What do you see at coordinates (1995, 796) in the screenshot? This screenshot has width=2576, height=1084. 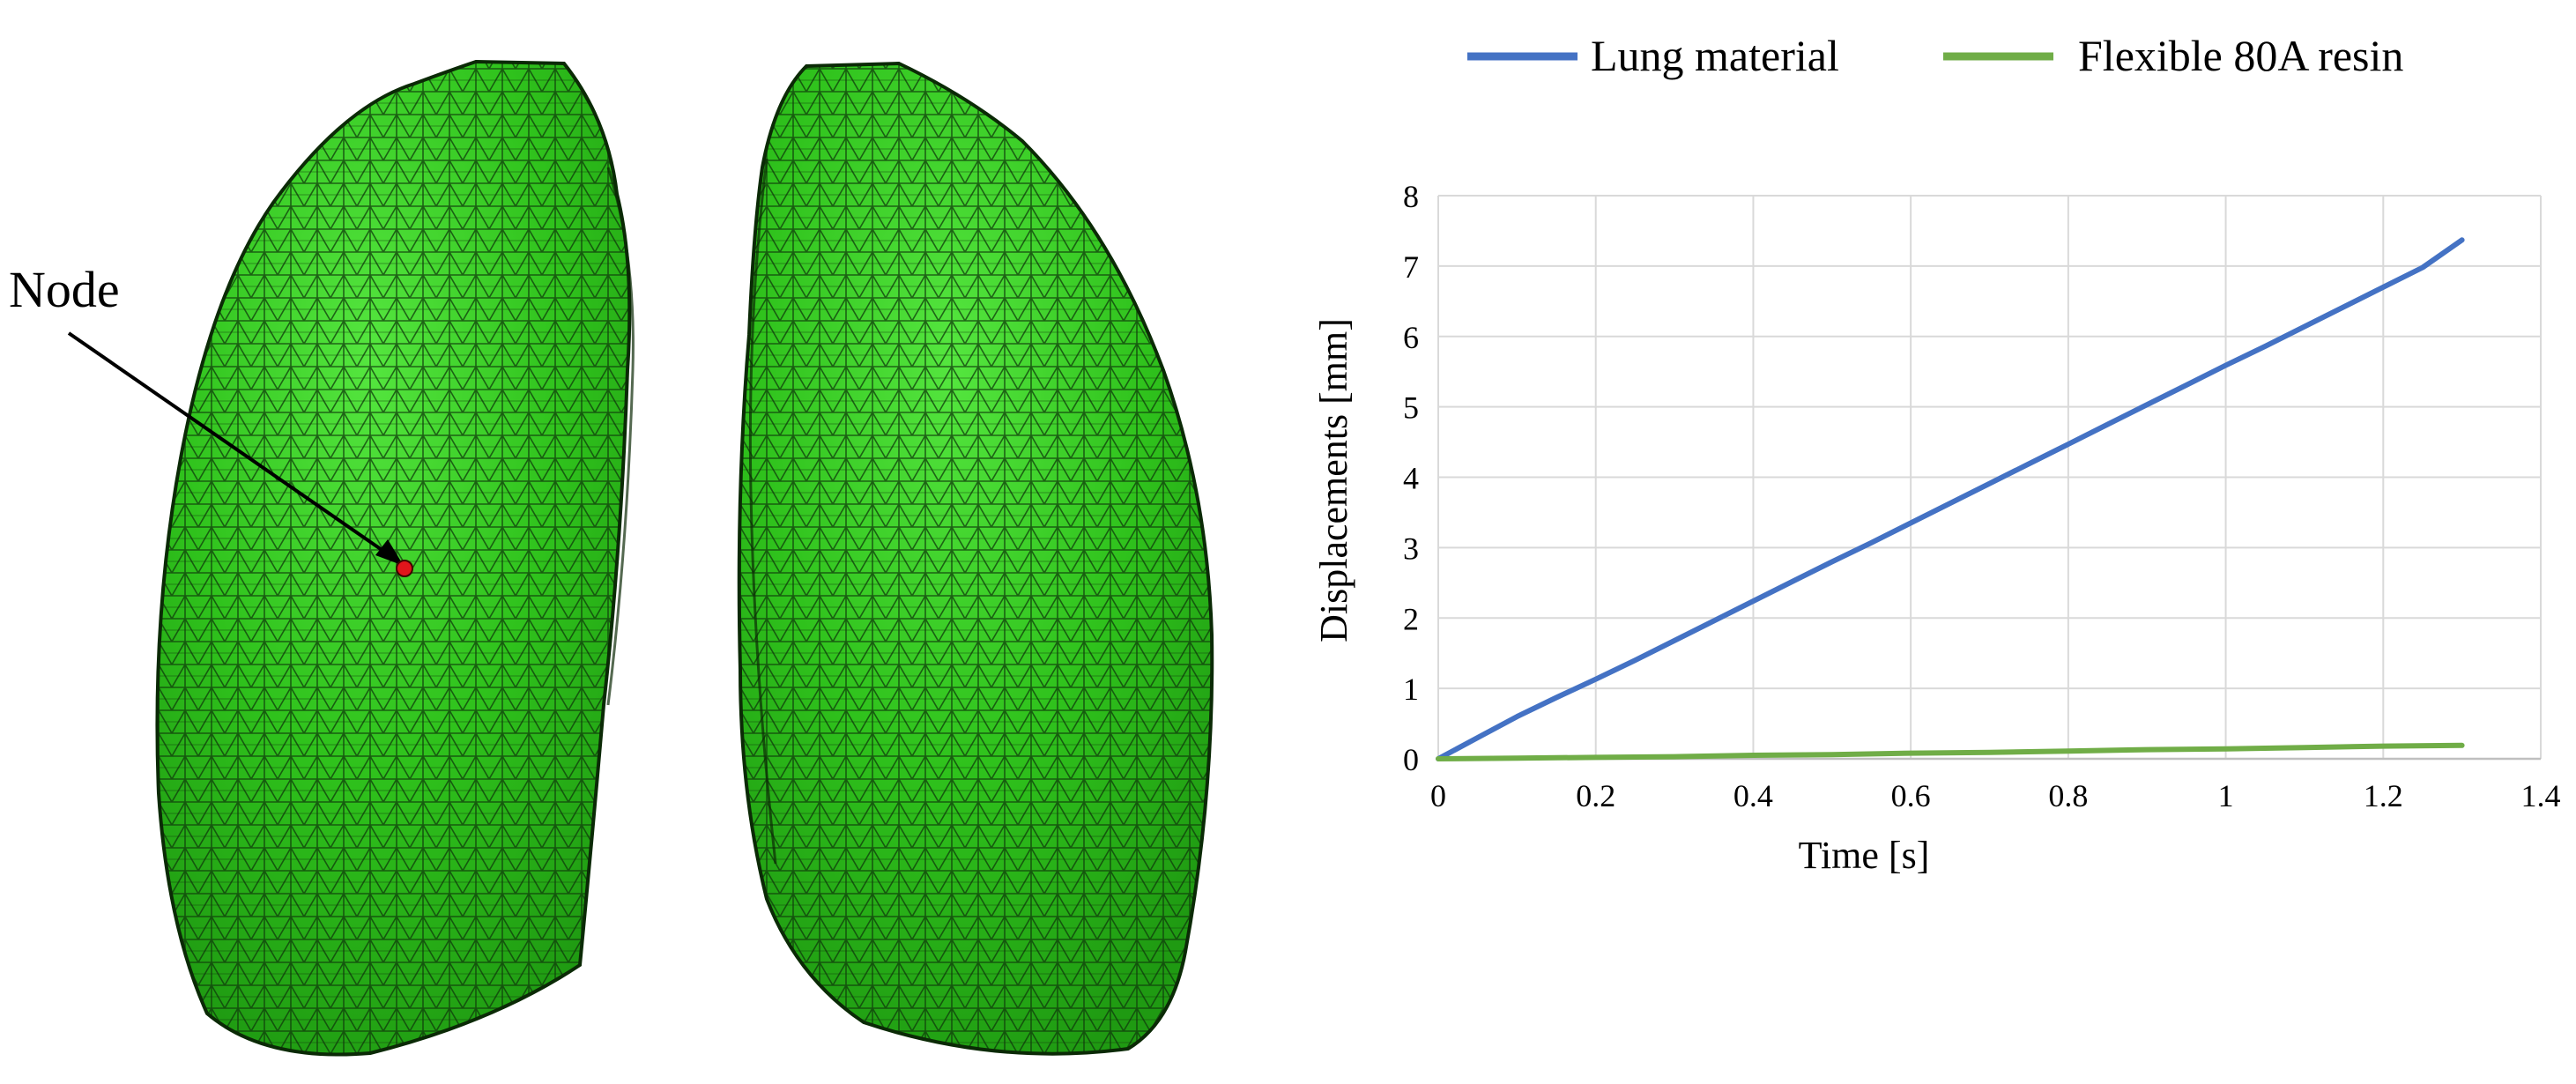 I see `x-tick-labels: 0 0.2 0.4 0.6 0.8 1 1.2 1.4` at bounding box center [1995, 796].